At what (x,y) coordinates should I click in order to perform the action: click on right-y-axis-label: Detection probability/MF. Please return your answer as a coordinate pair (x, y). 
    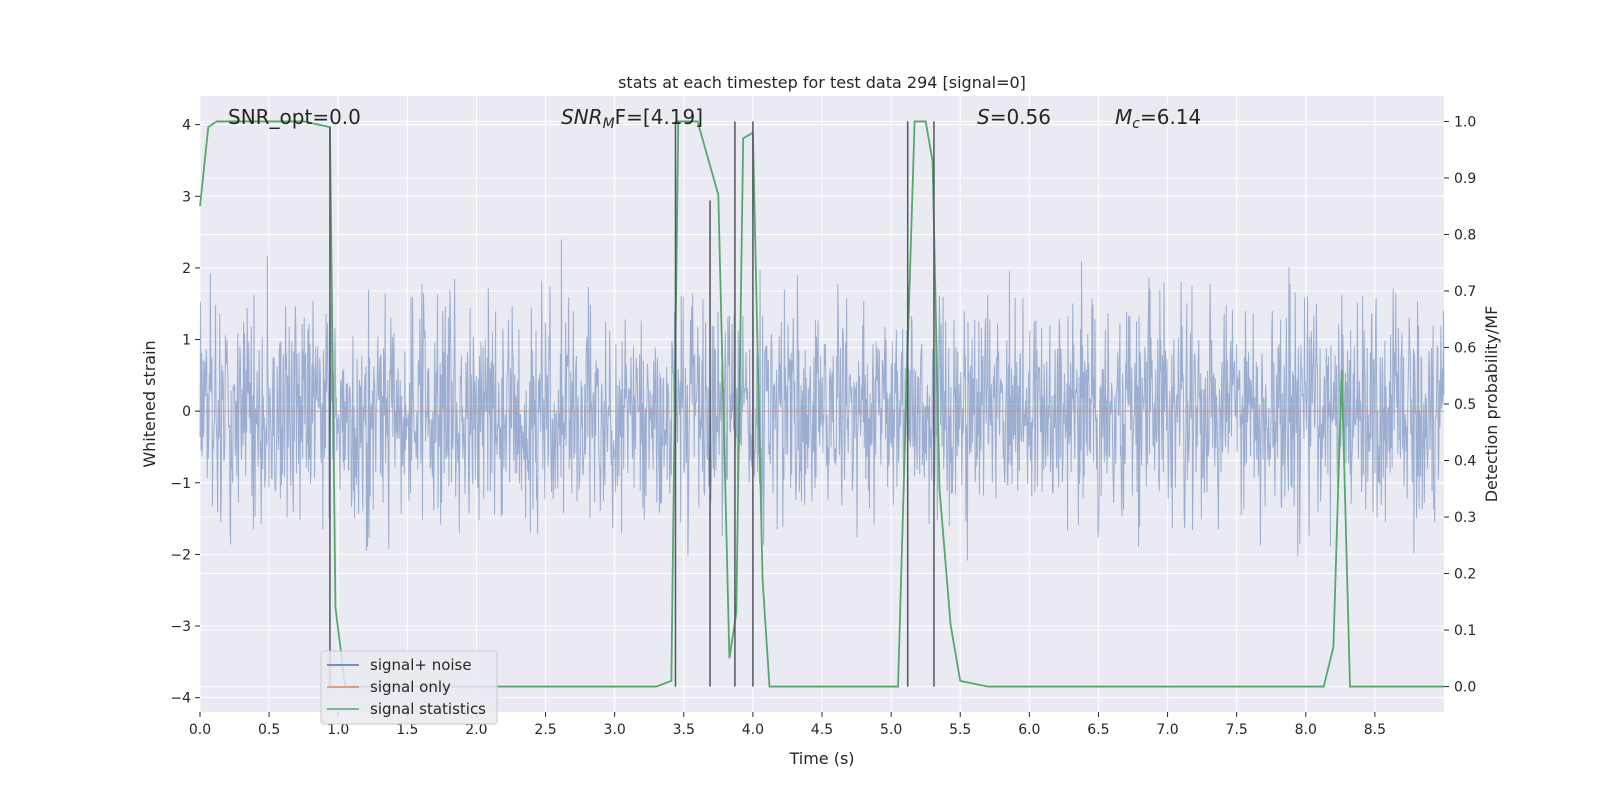
    Looking at the image, I should click on (1491, 404).